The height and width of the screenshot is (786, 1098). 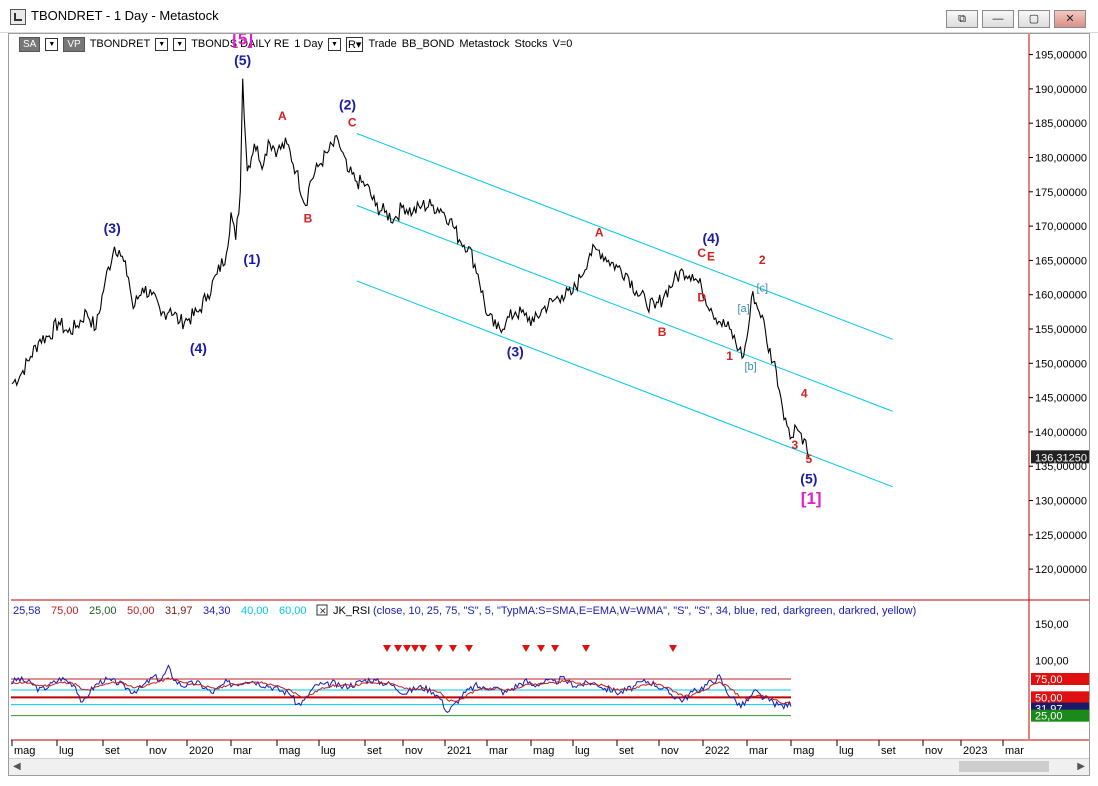 What do you see at coordinates (198, 348) in the screenshot?
I see `wave-label: (4)` at bounding box center [198, 348].